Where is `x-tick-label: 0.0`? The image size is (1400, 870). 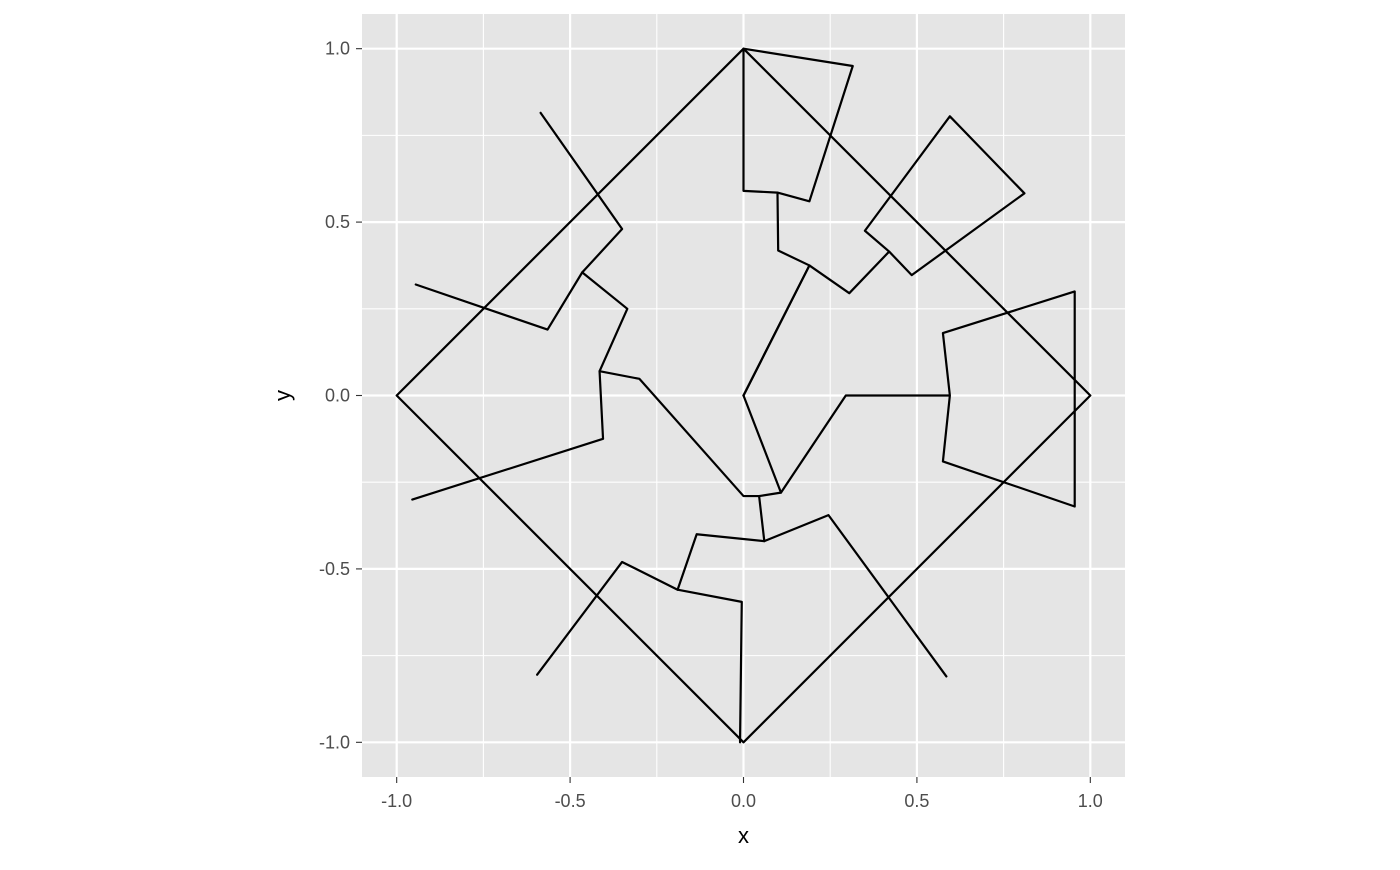
x-tick-label: 0.0 is located at coordinates (743, 801).